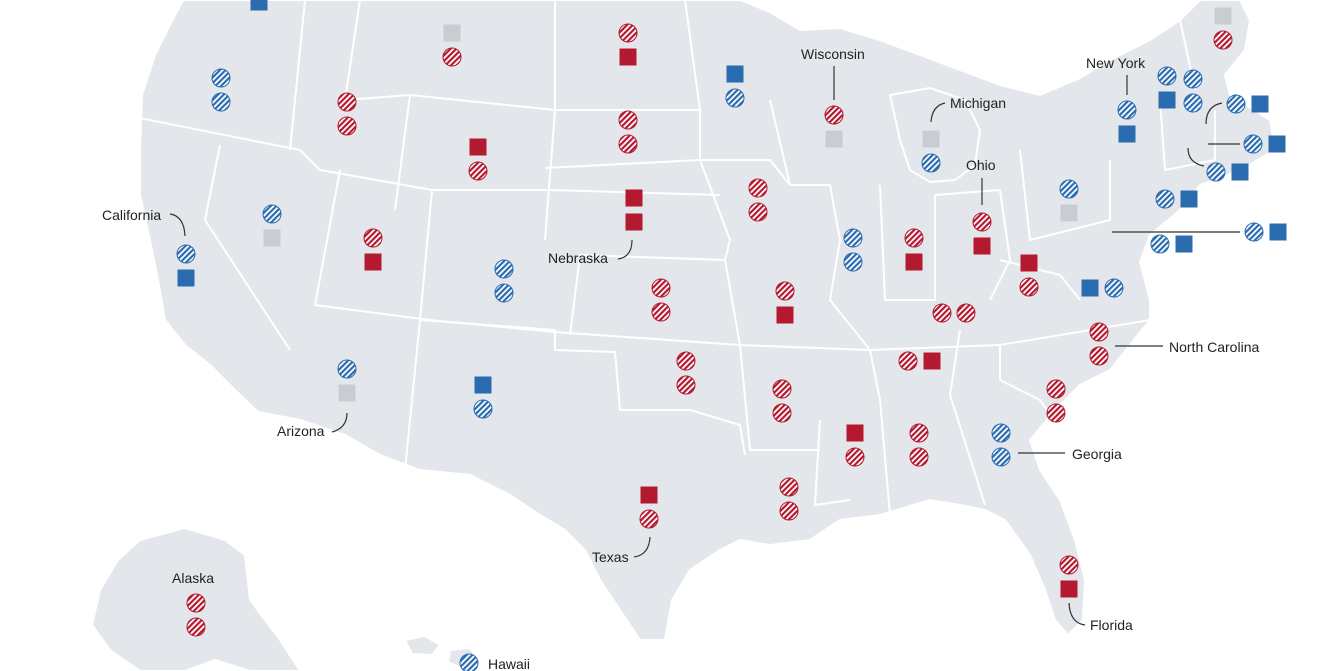  I want to click on state-markers-oh, so click(982, 233).